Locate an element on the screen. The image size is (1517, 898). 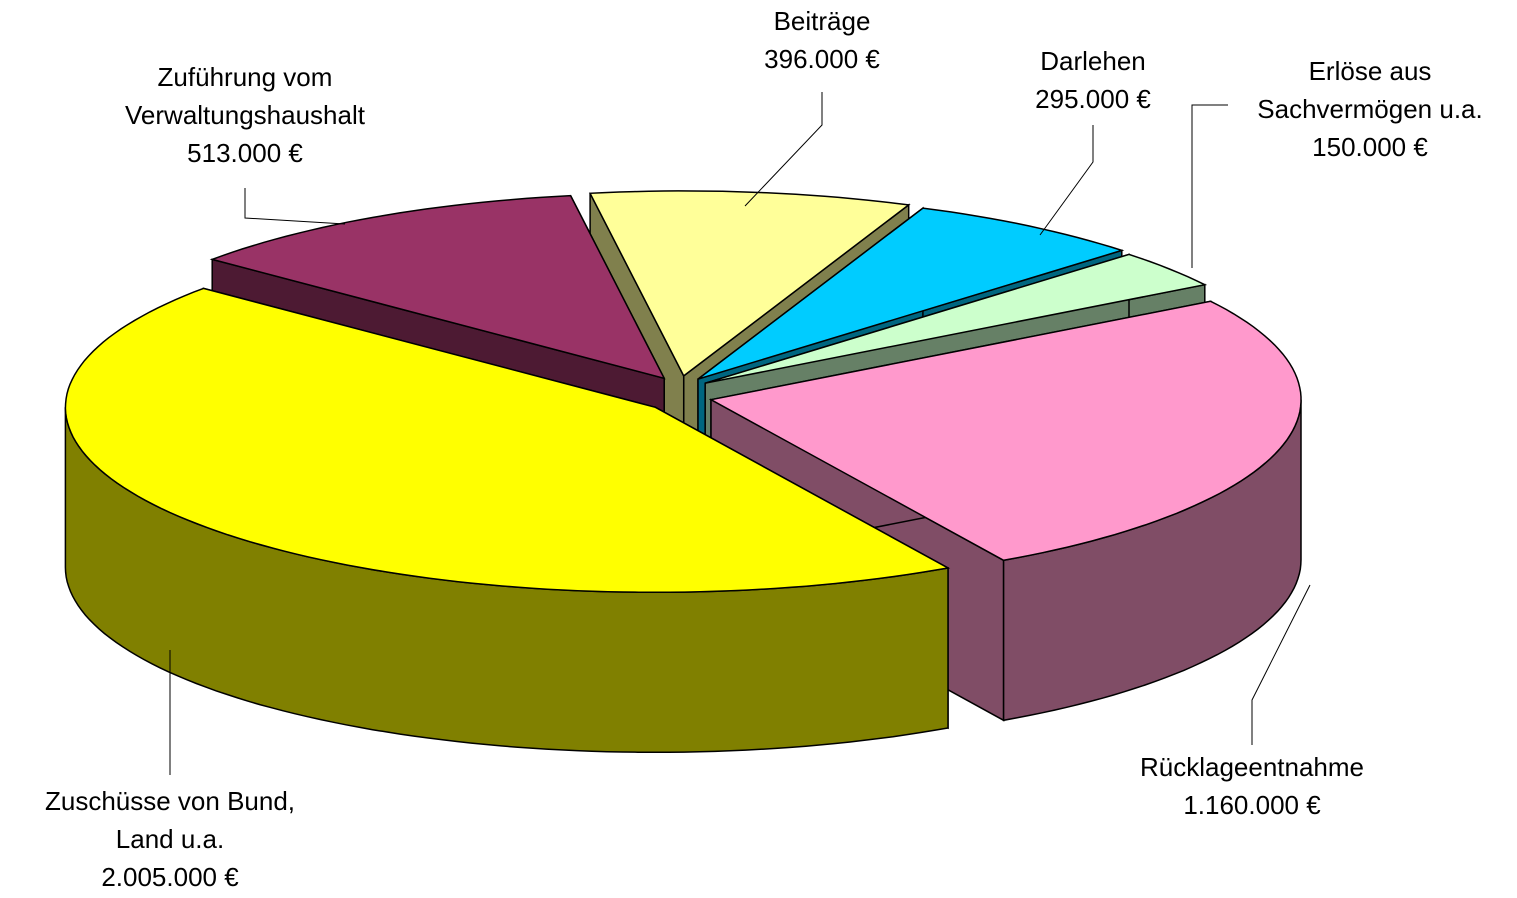
category-label: Rücklageentnahme is located at coordinates (1252, 767).